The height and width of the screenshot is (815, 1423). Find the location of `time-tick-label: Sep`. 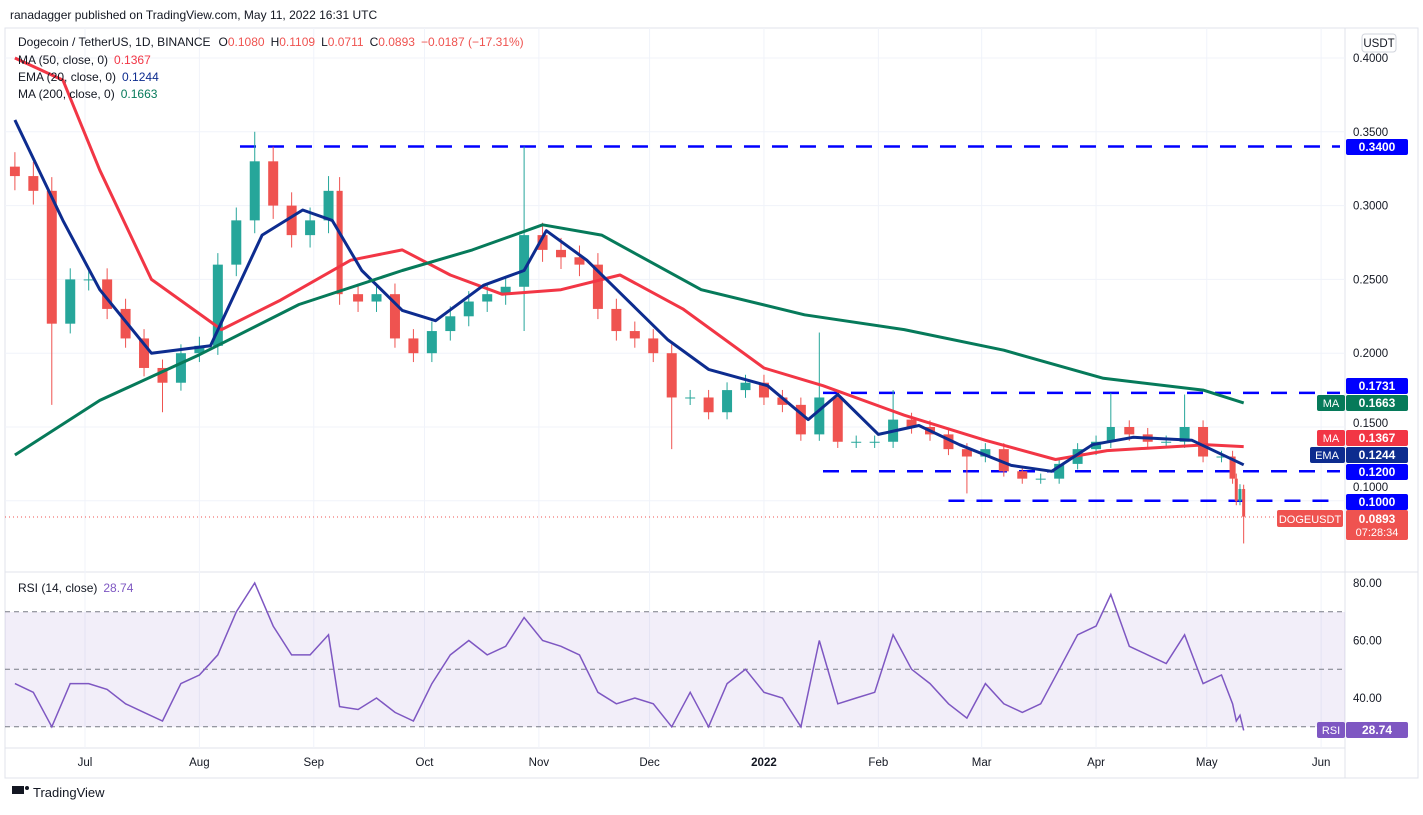

time-tick-label: Sep is located at coordinates (314, 763).